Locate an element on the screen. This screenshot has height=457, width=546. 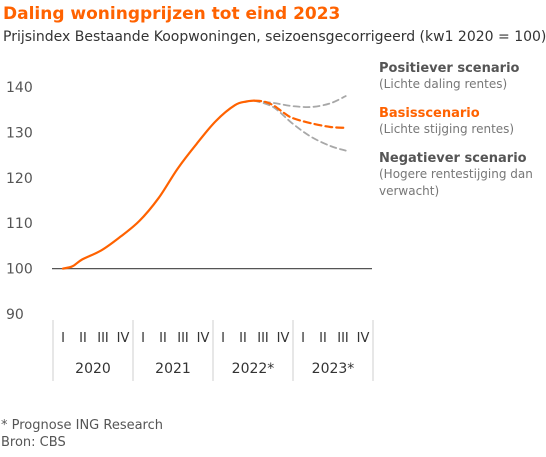
footnote-source: Bron: CBS is located at coordinates (33, 442).